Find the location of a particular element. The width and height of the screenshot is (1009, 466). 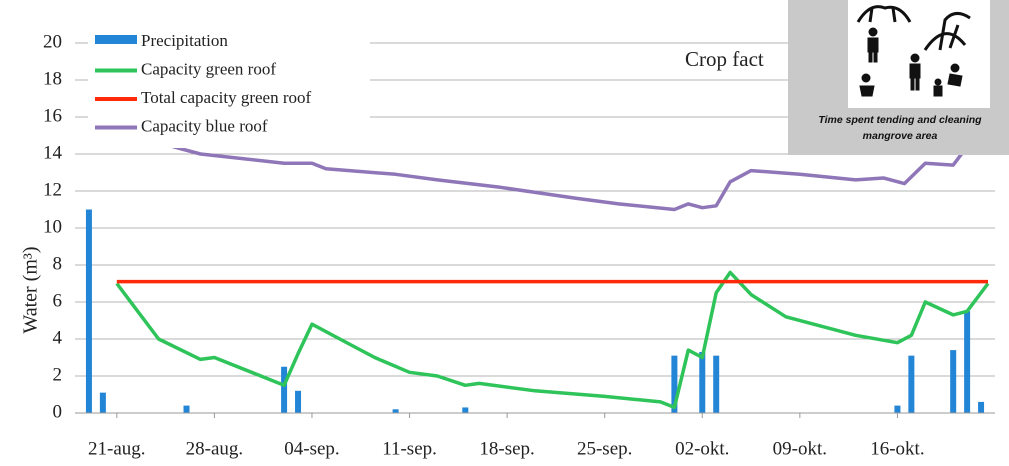

x-tick-label: 11-sep. is located at coordinates (409, 448).